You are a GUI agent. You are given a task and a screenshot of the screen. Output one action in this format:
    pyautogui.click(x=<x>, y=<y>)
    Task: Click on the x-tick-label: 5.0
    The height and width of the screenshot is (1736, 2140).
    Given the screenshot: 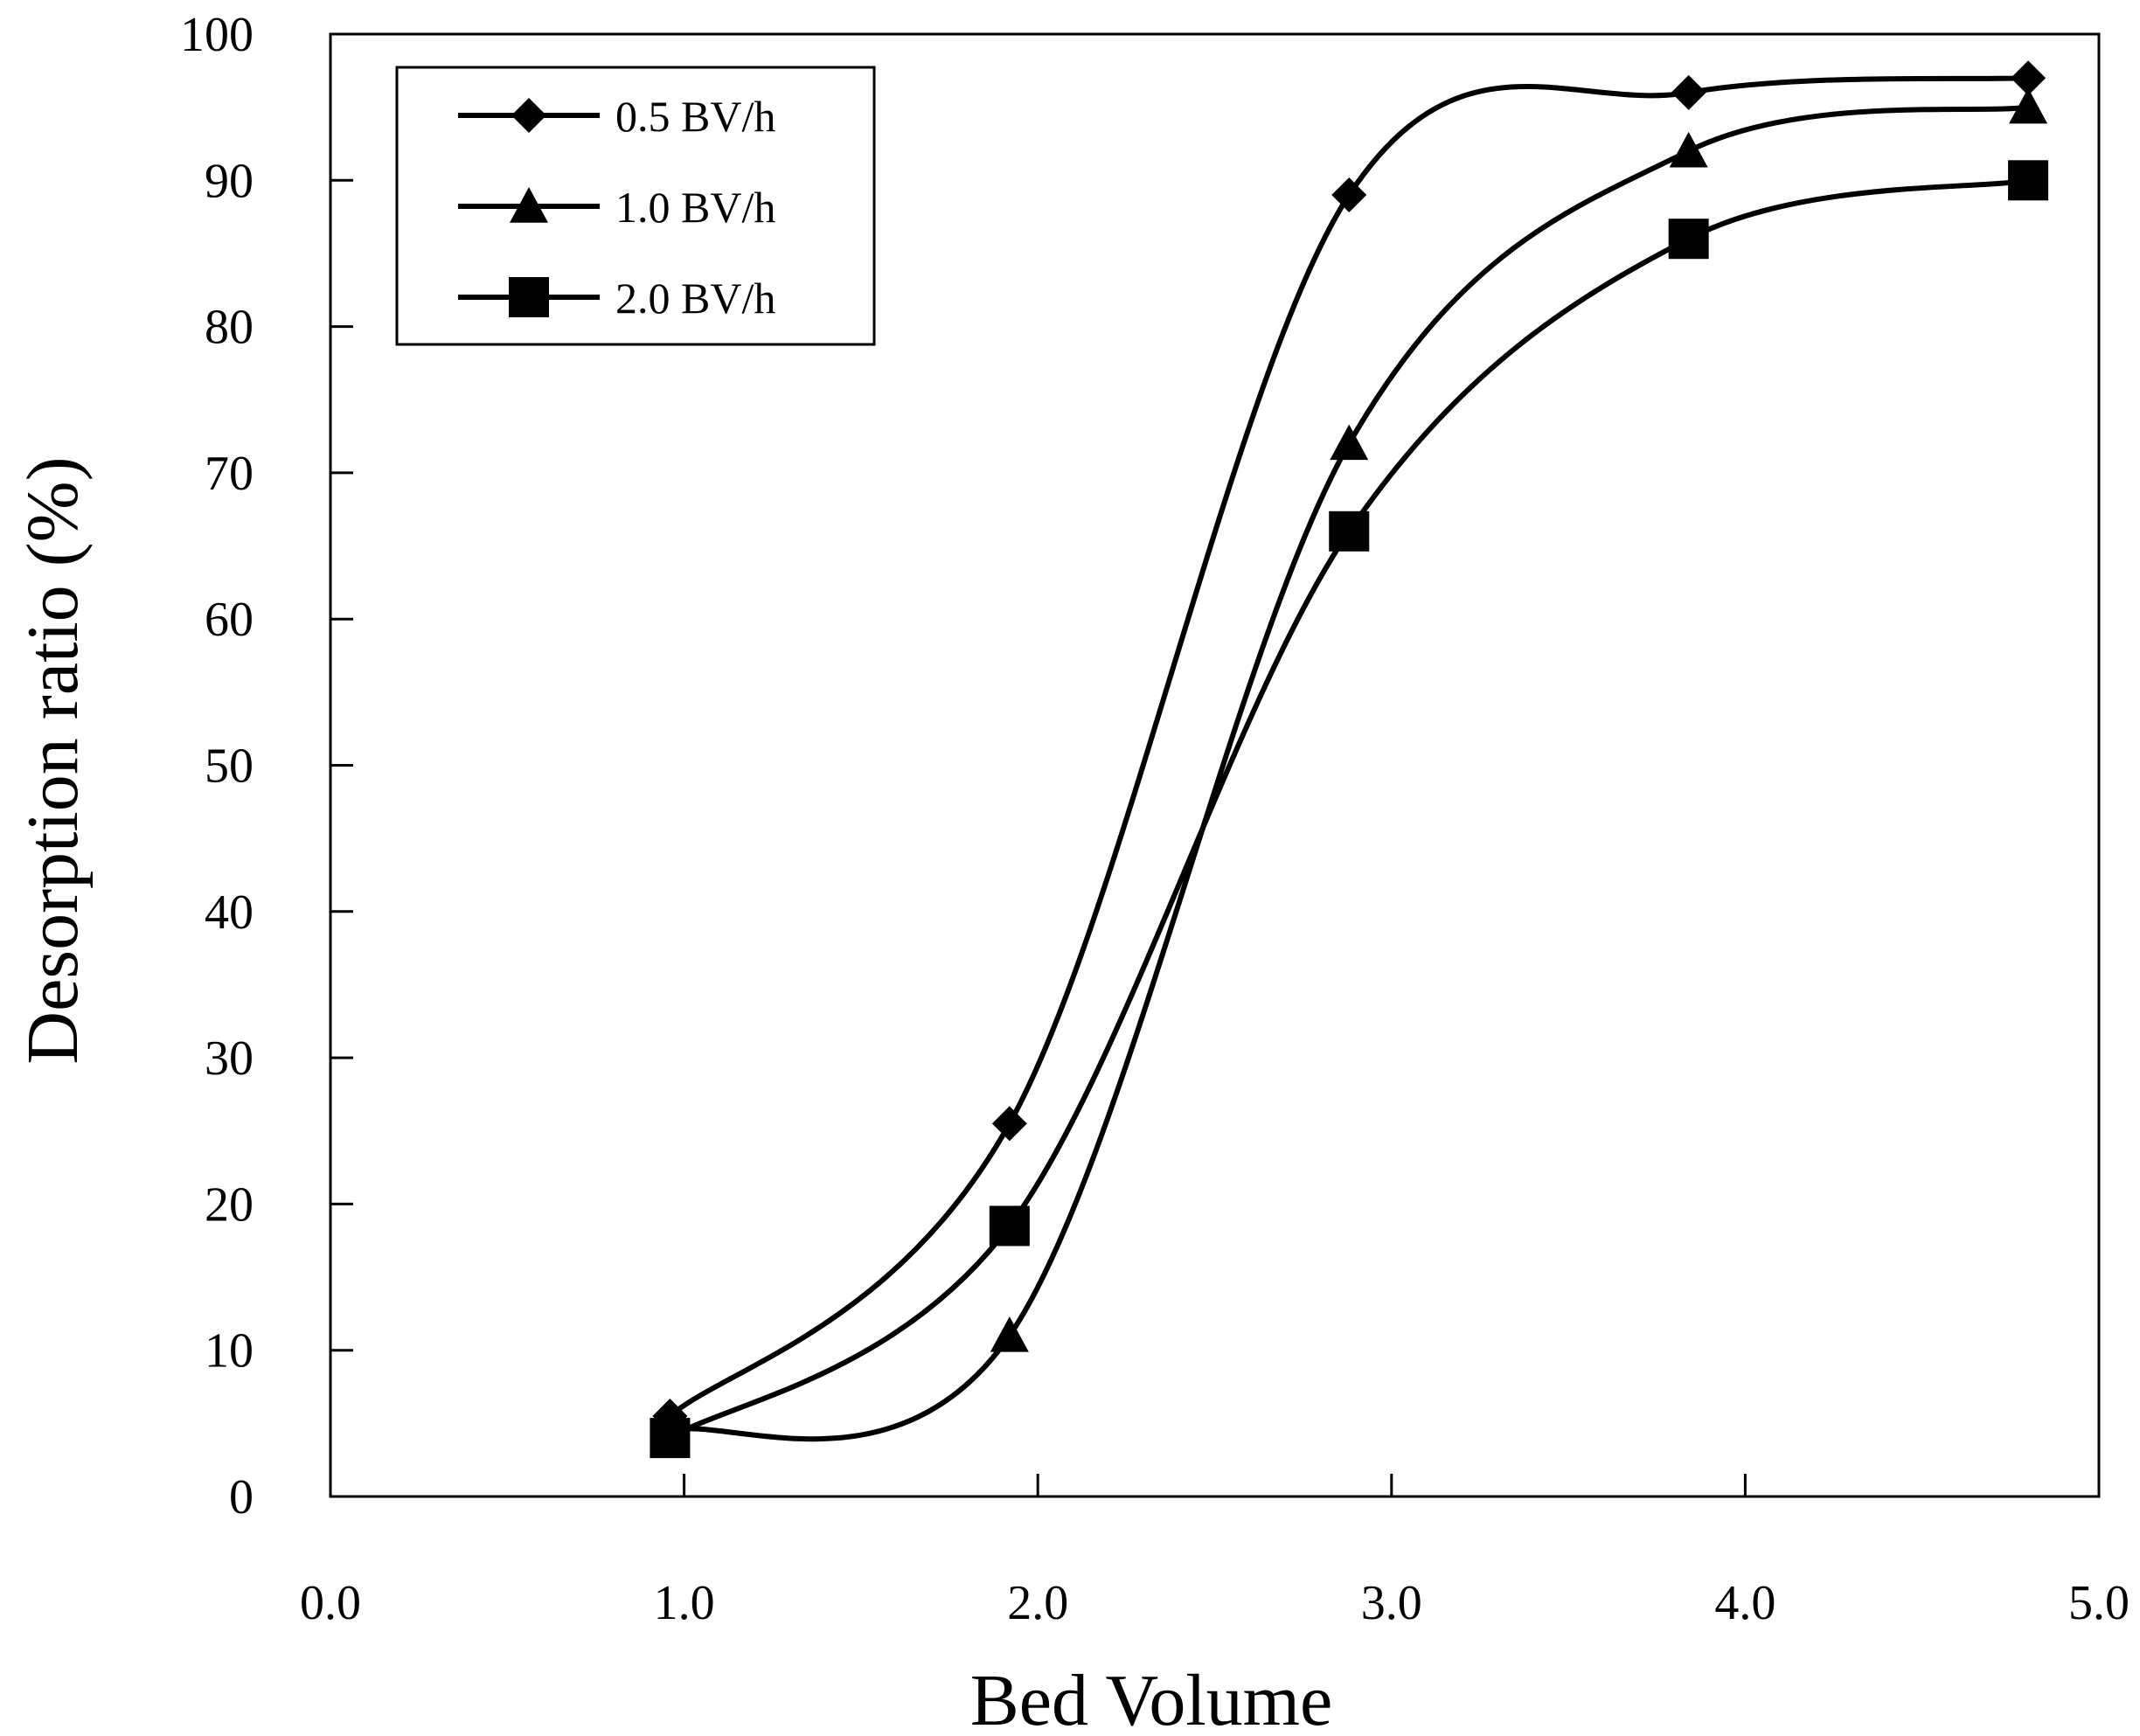 What is the action you would take?
    pyautogui.click(x=2099, y=1603)
    